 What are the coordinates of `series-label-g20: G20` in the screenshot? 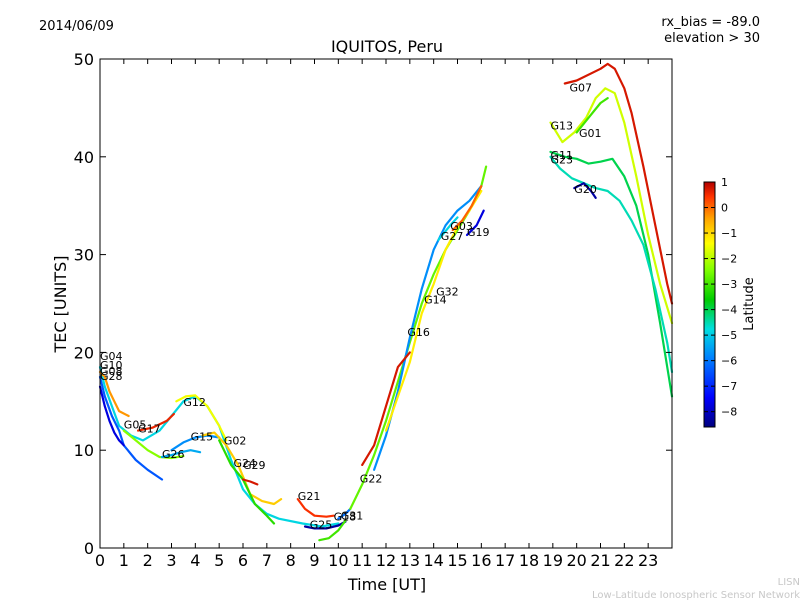 It's located at (585, 189).